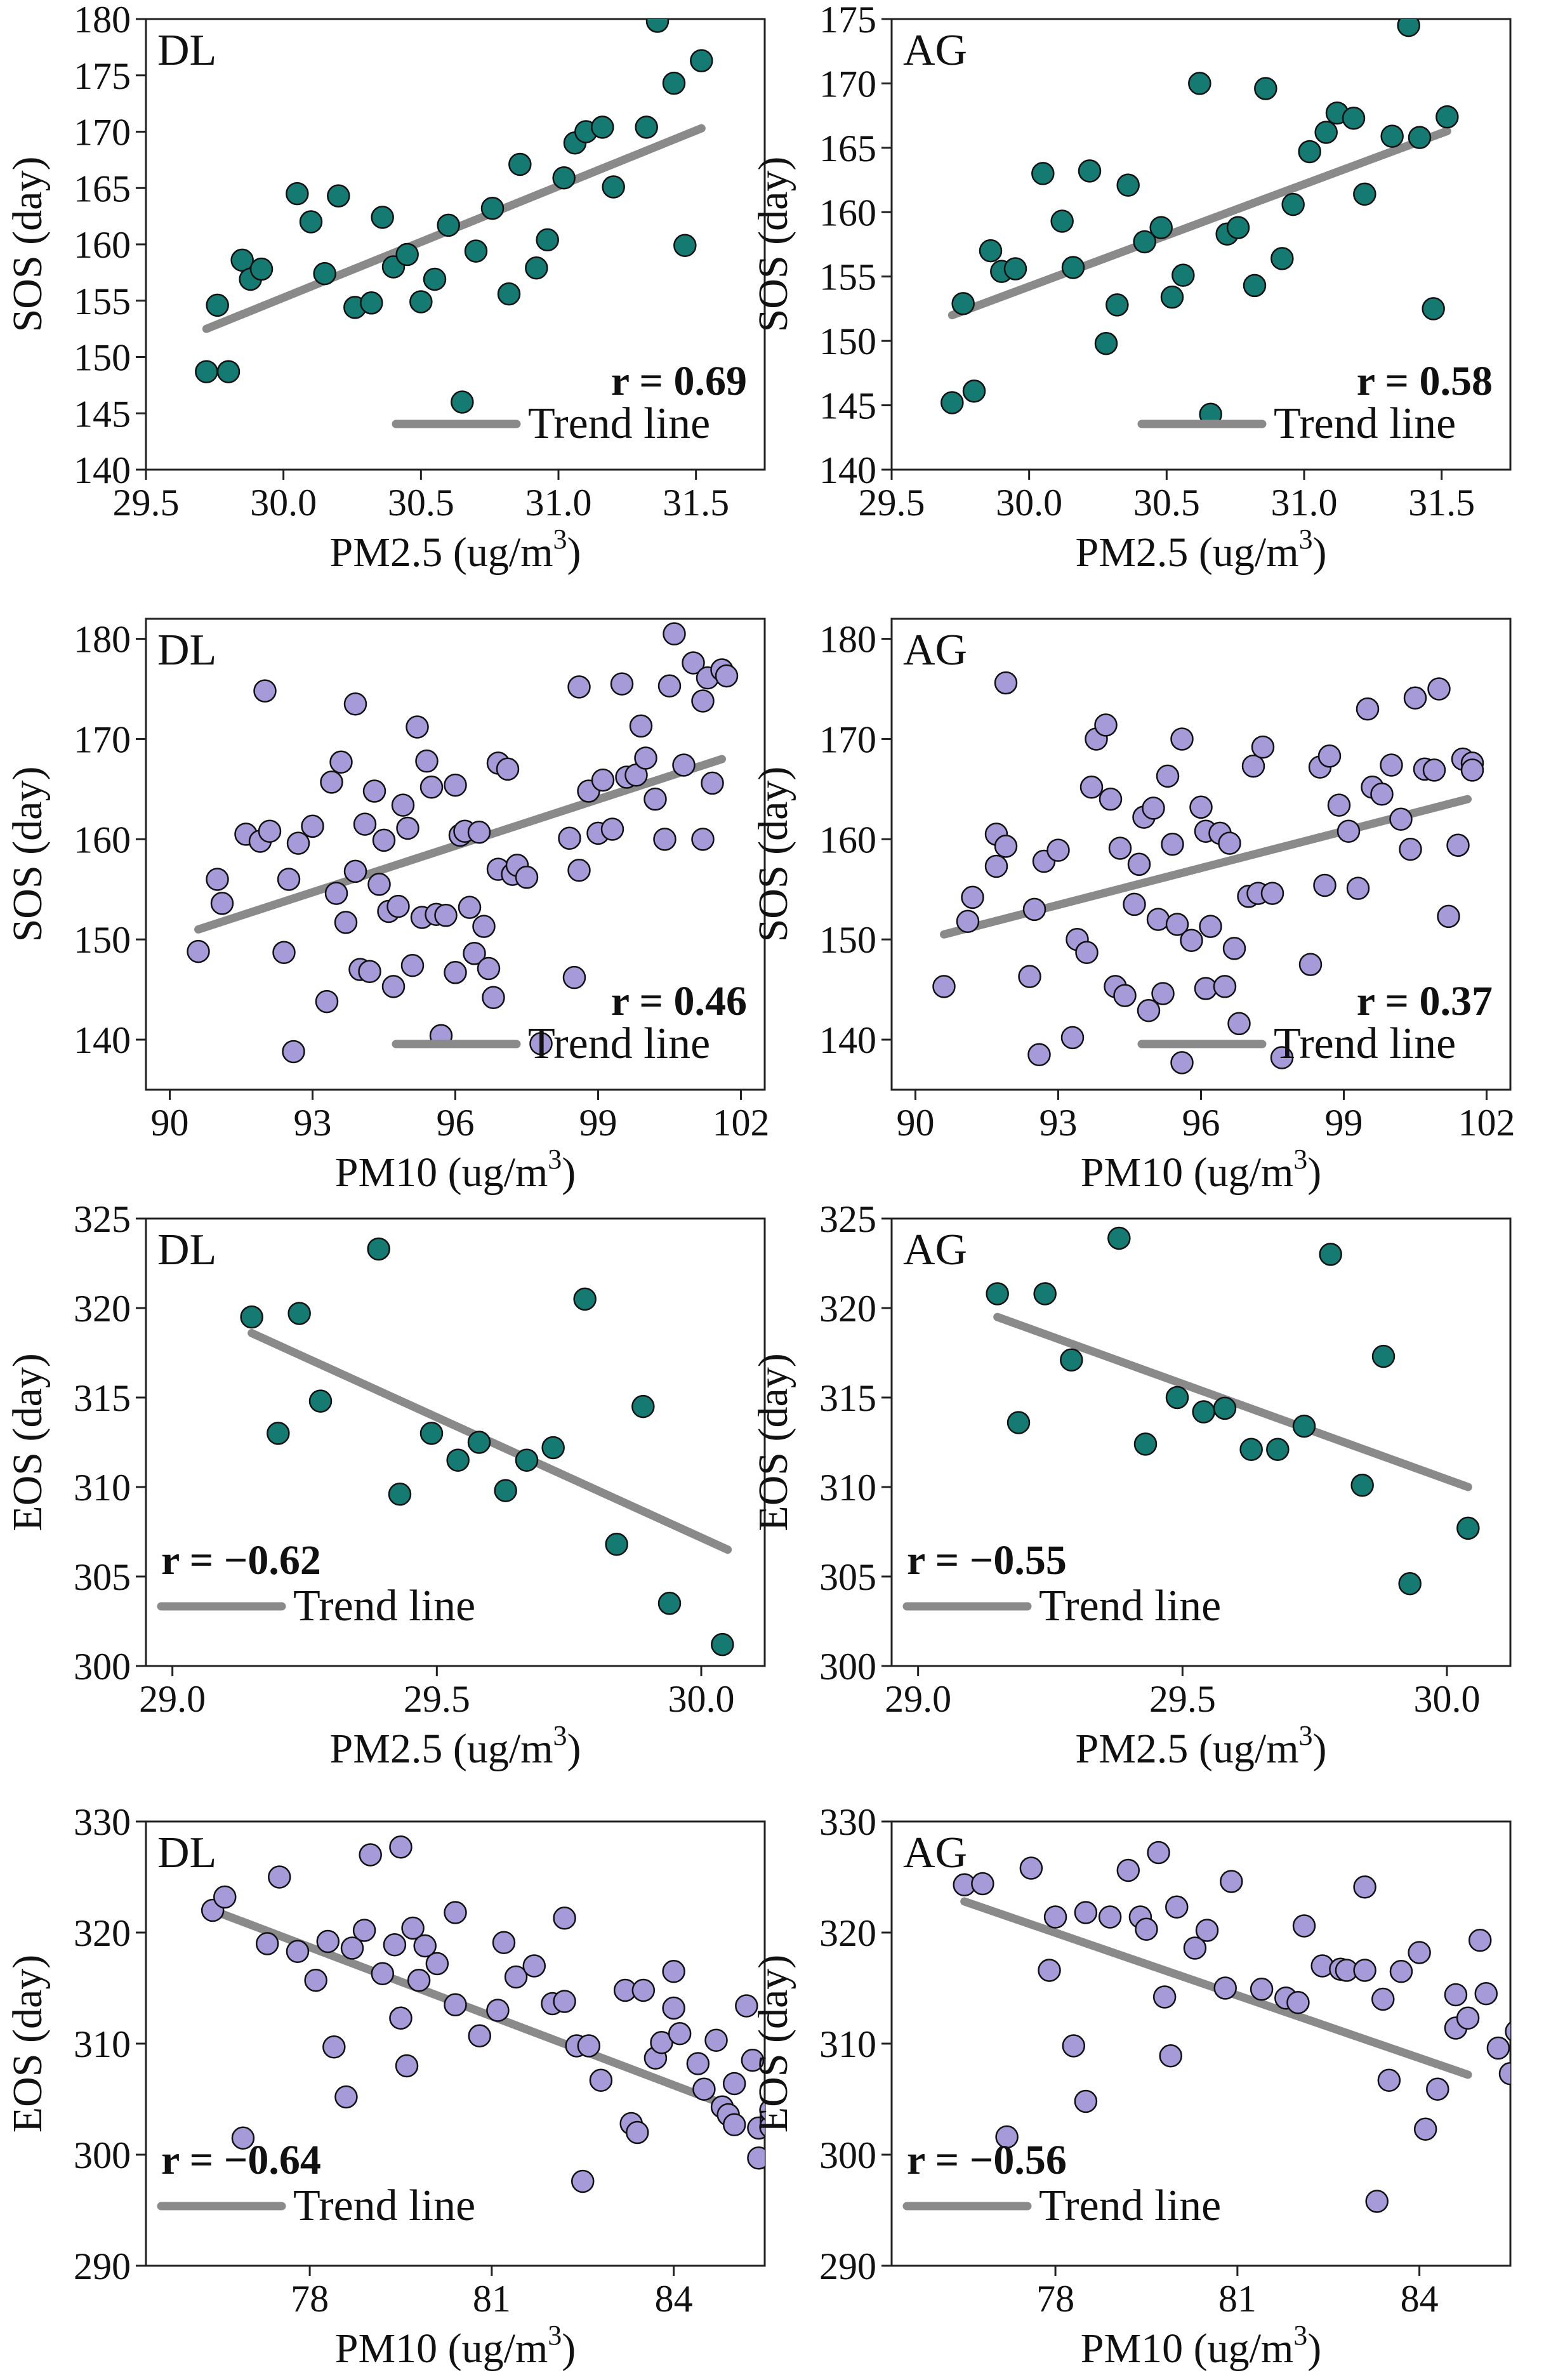 Image resolution: width=1551 pixels, height=2380 pixels. I want to click on y-tick-label: 175, so click(847, 20).